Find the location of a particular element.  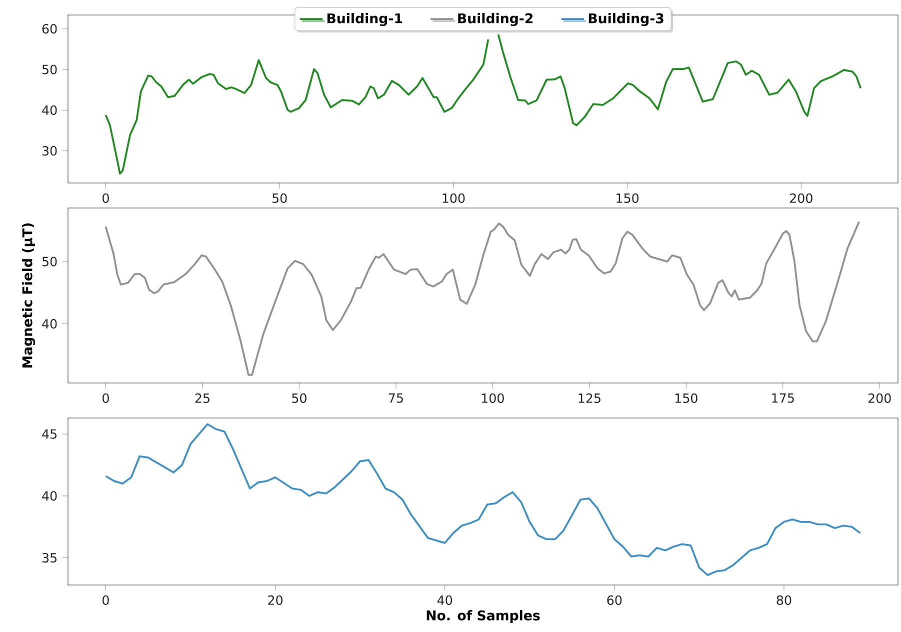

text: Building-3 is located at coordinates (626, 19).